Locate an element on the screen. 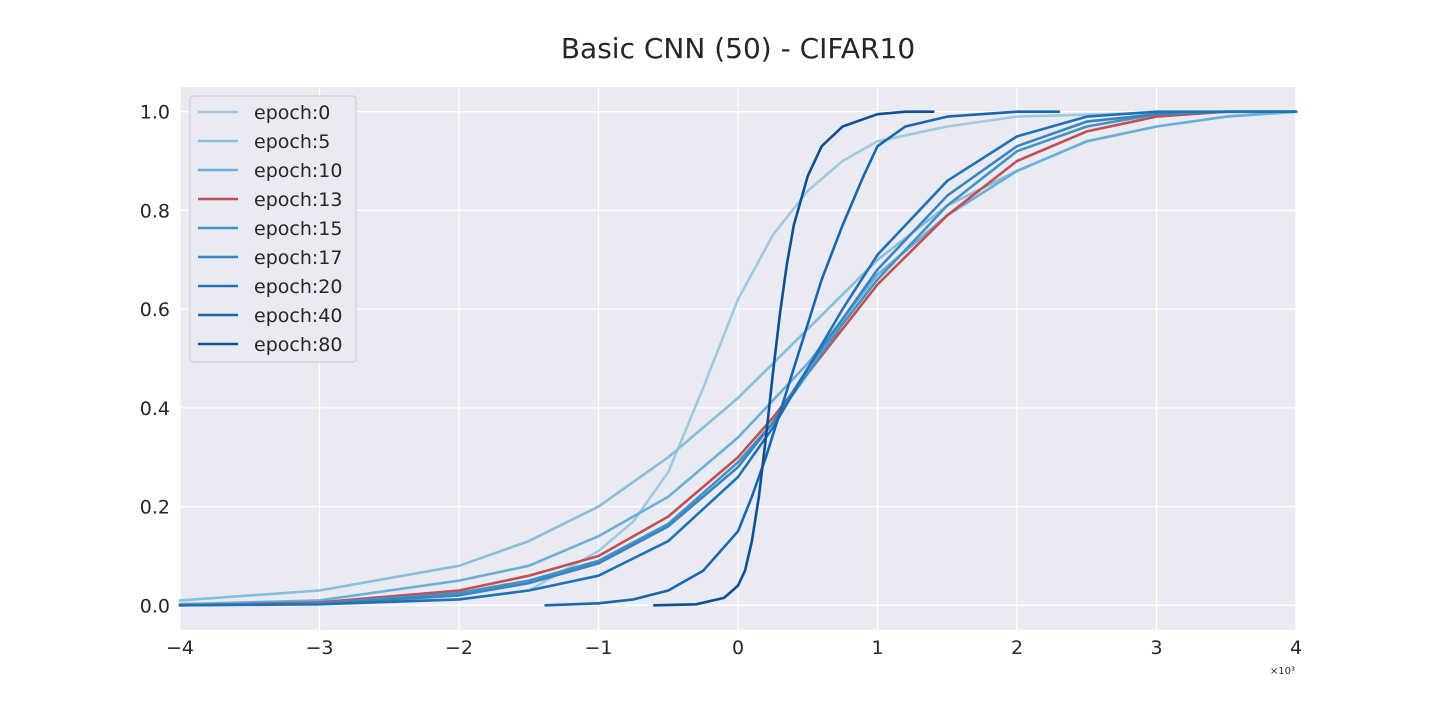  x-tick-label: 1 is located at coordinates (877, 648).